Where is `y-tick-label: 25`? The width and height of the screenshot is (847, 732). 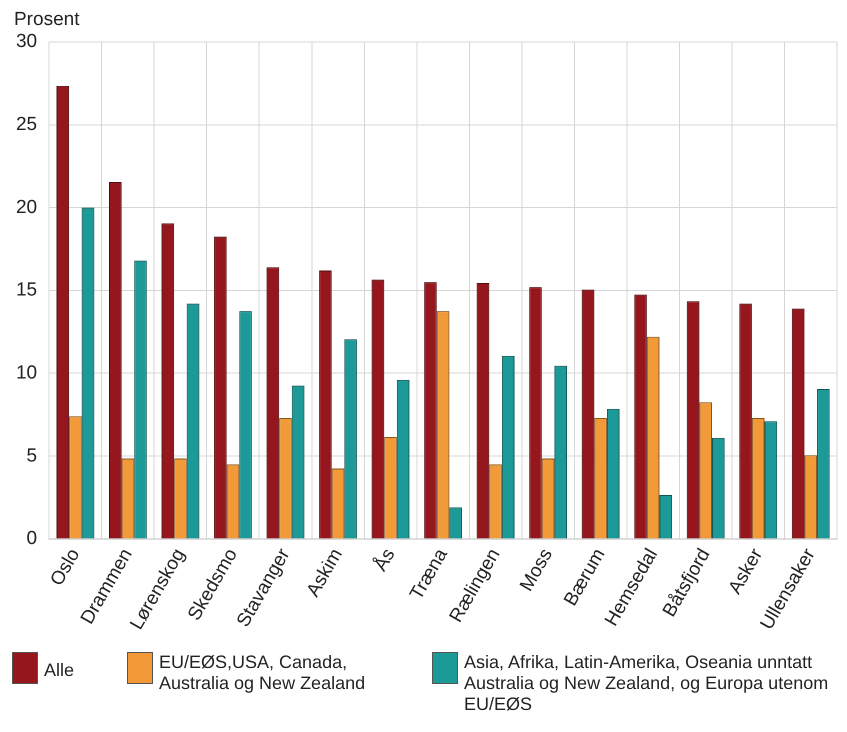 y-tick-label: 25 is located at coordinates (27, 125).